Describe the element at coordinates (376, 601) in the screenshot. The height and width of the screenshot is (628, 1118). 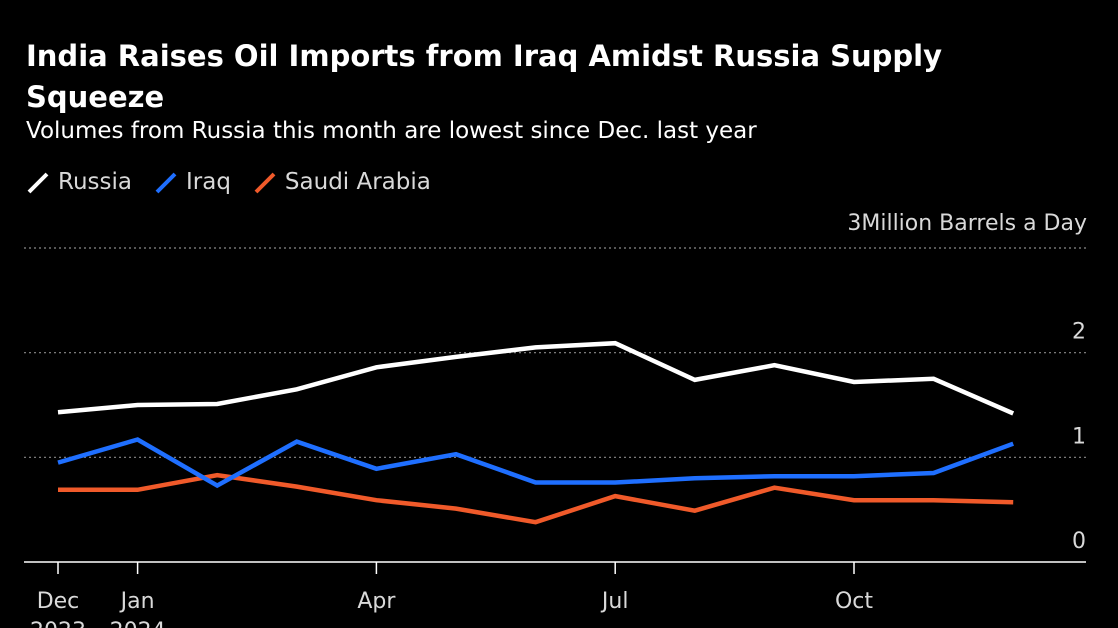
I see `x-tick-label-apr: Apr` at that location.